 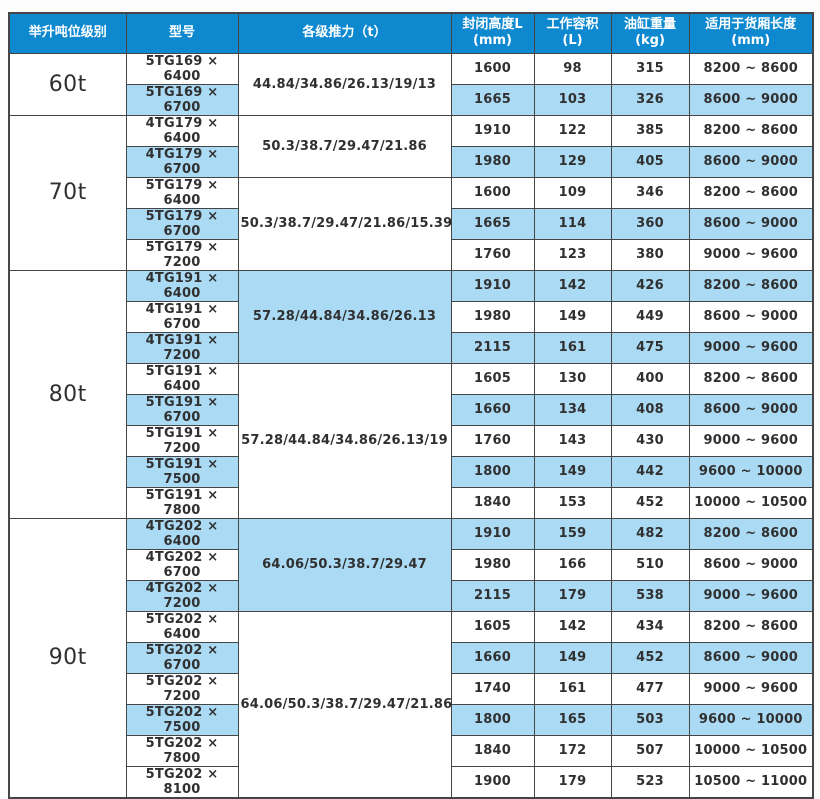 I want to click on cylinder-weight-cell: 400, so click(x=650, y=378).